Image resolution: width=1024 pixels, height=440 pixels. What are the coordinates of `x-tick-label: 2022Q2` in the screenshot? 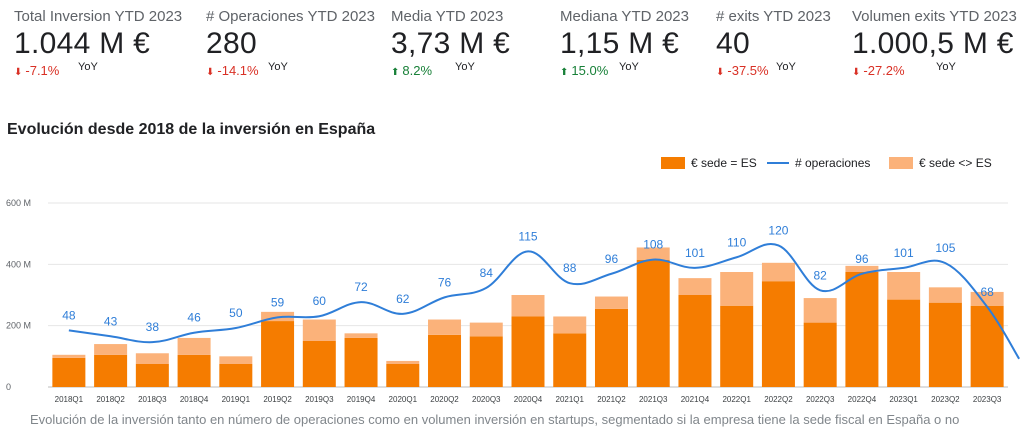 It's located at (778, 399).